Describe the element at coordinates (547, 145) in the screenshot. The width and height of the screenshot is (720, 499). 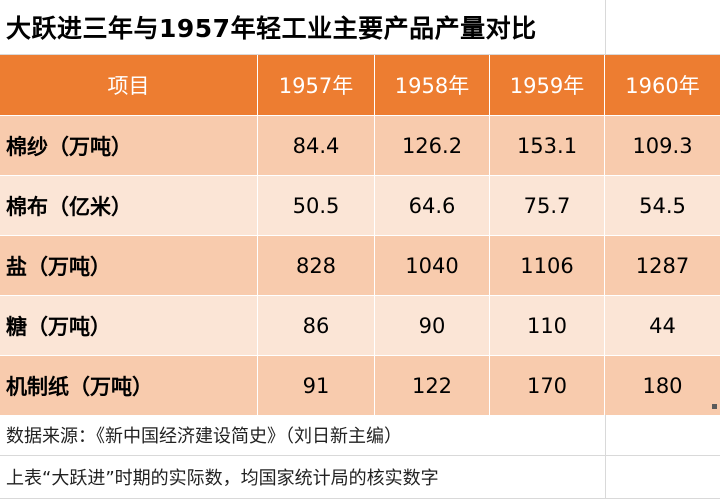
I see `value-cell: 153.1` at that location.